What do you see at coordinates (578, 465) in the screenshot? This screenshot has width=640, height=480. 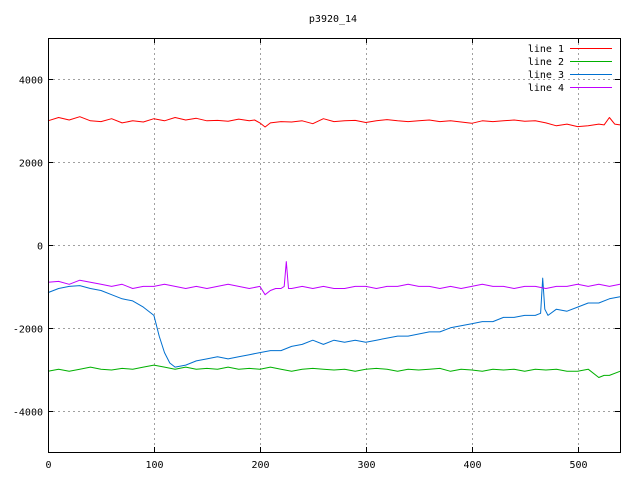 I see `x-tick-label: 500` at bounding box center [578, 465].